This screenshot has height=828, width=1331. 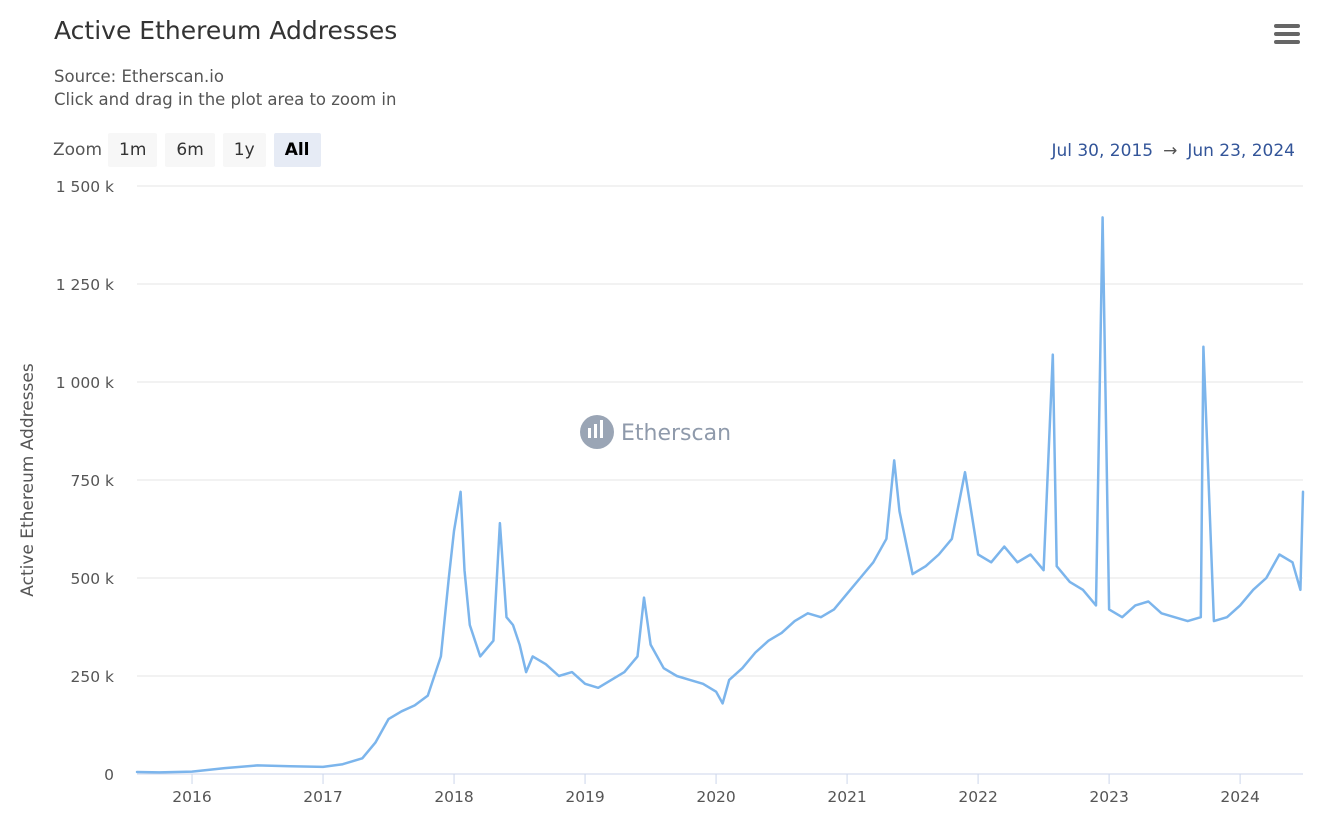 I want to click on zoom-selector: Zoom 1m 6m 1y All, so click(x=191, y=150).